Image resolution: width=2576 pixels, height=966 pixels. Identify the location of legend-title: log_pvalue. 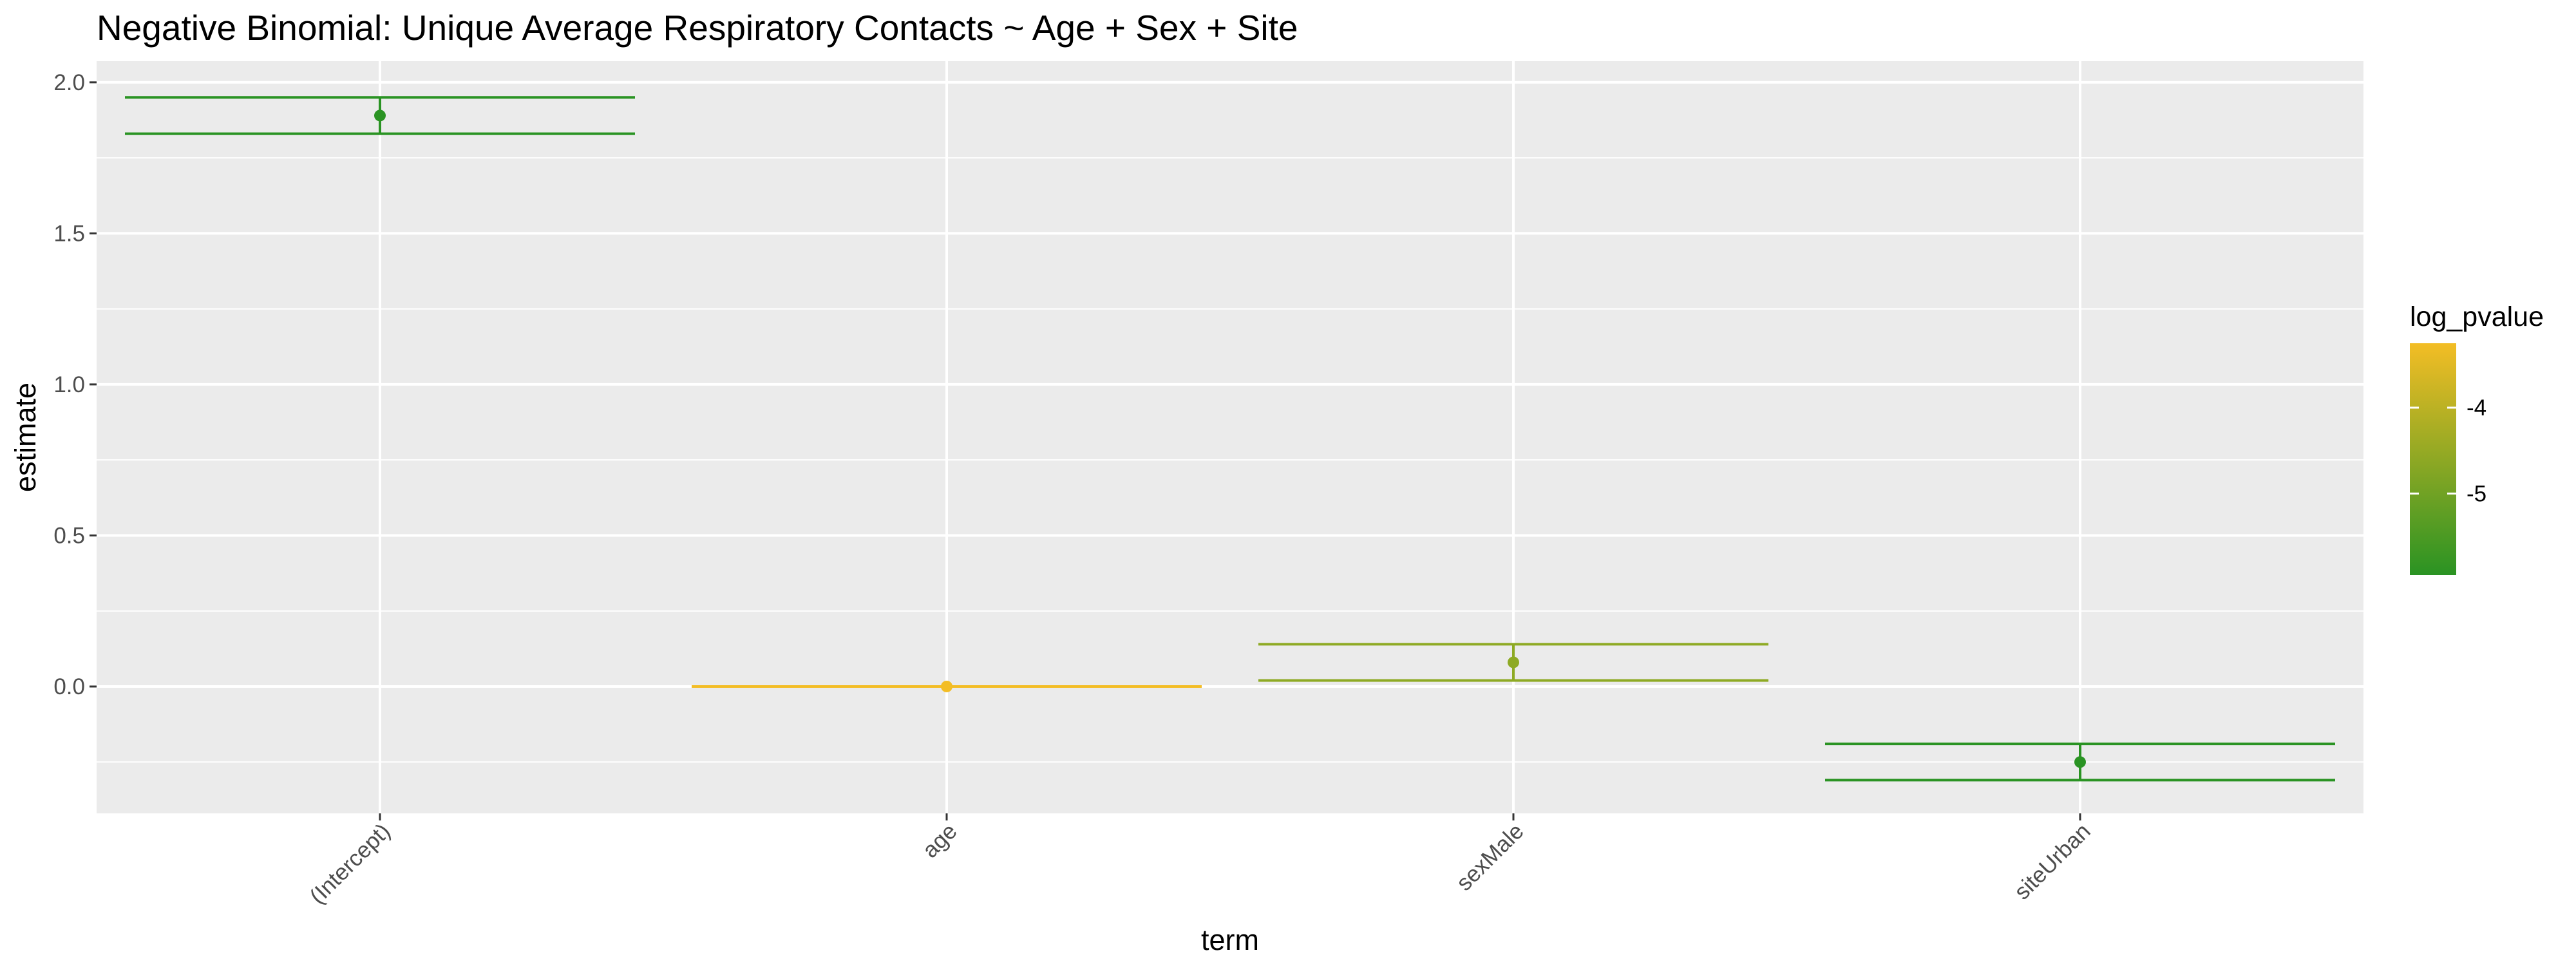
(2477, 317).